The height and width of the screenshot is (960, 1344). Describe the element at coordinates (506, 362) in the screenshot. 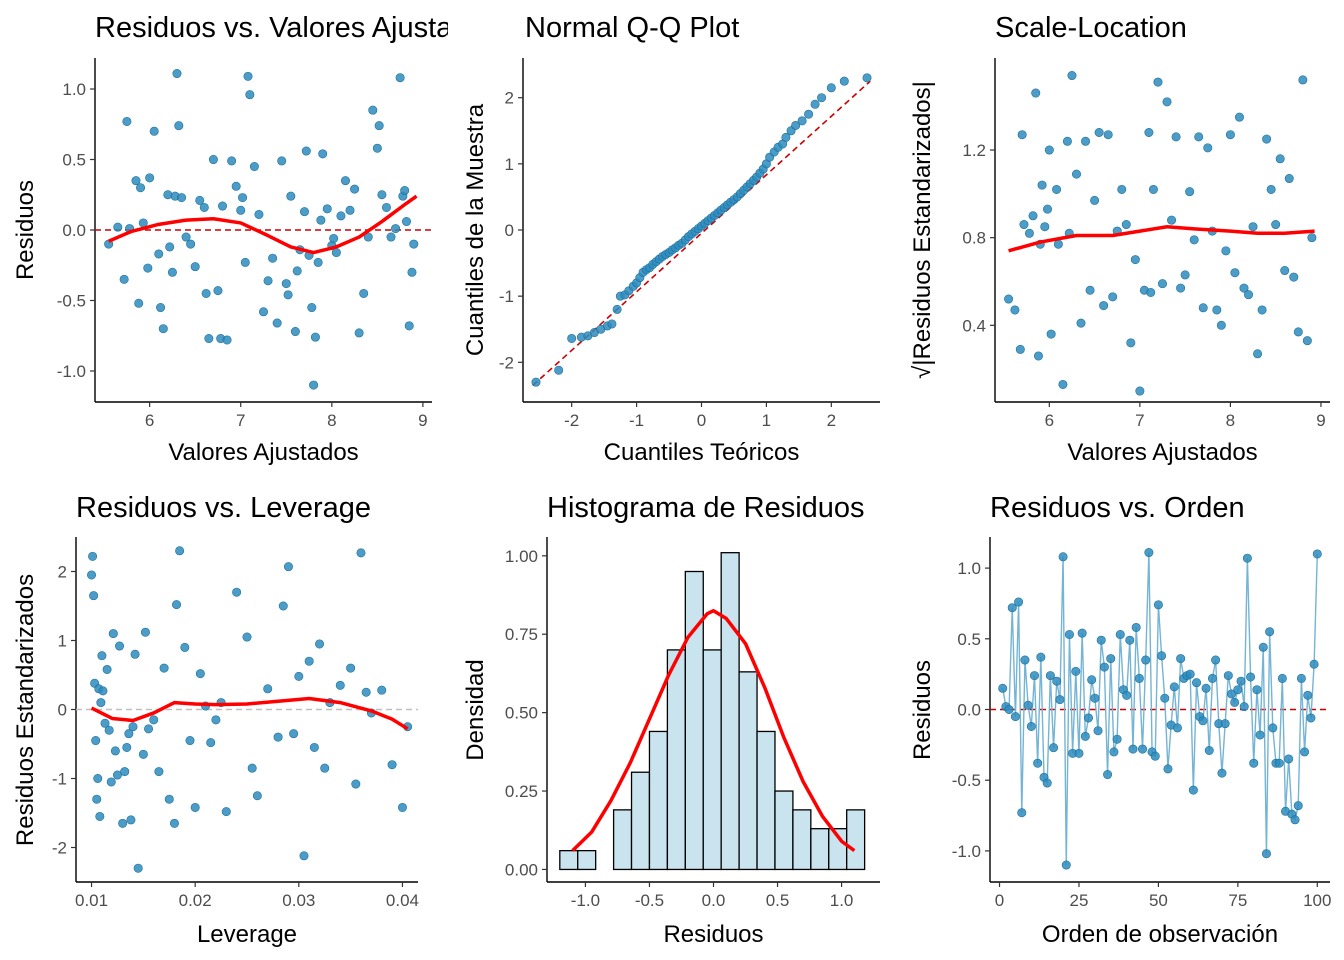

I see `y-tick-label: -2` at that location.